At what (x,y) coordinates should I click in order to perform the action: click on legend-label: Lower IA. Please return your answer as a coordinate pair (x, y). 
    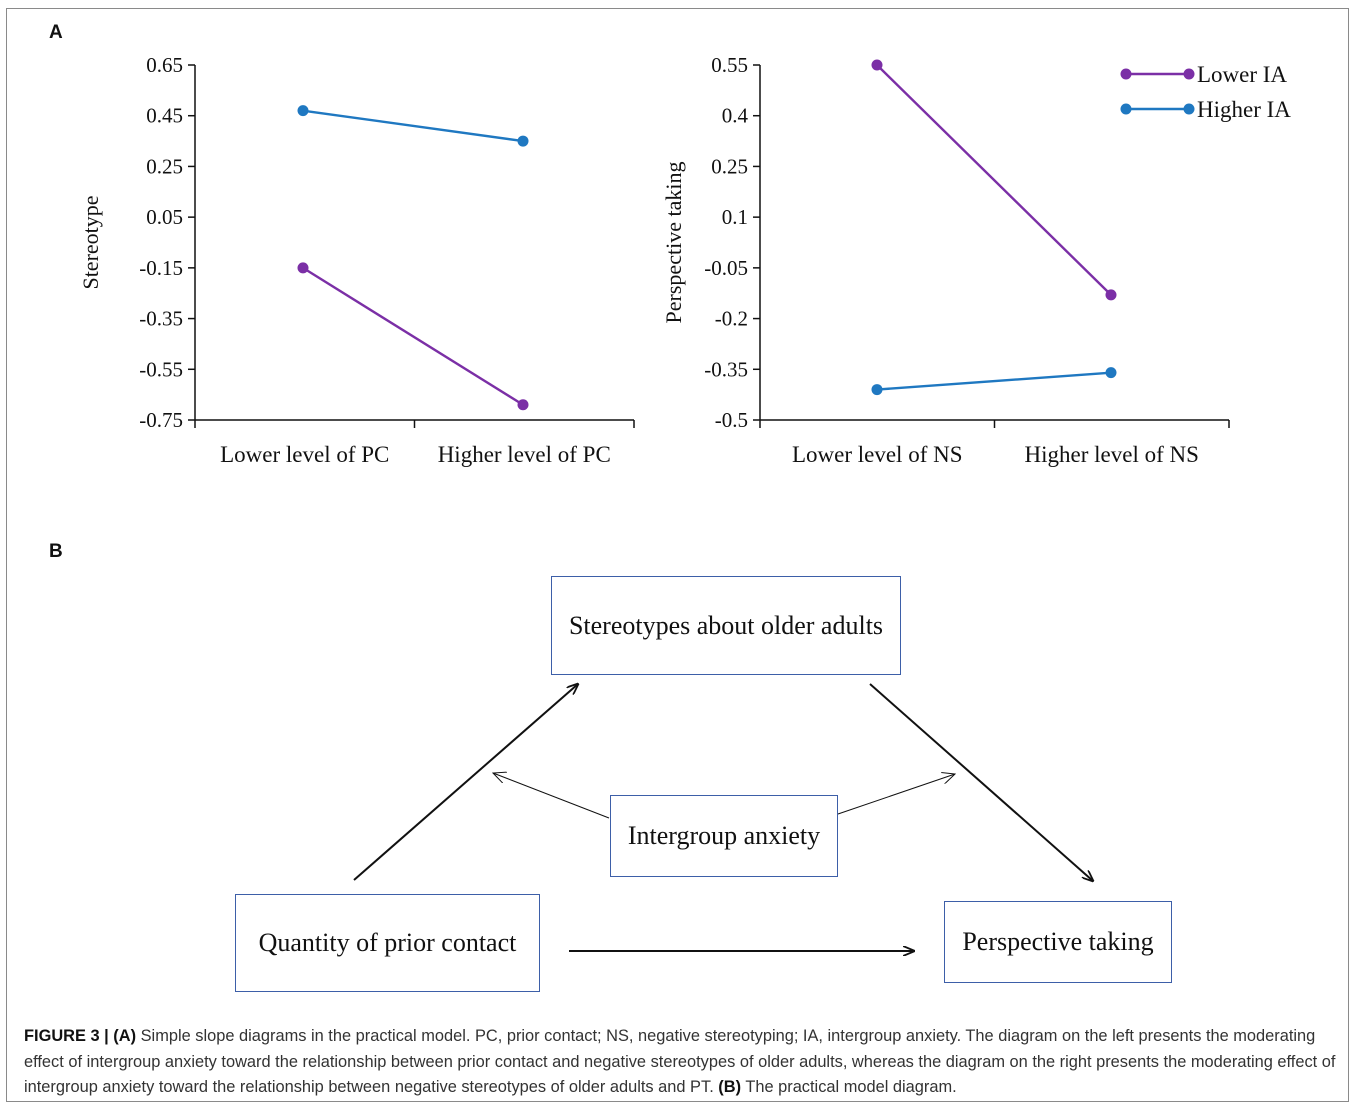
    Looking at the image, I should click on (1242, 74).